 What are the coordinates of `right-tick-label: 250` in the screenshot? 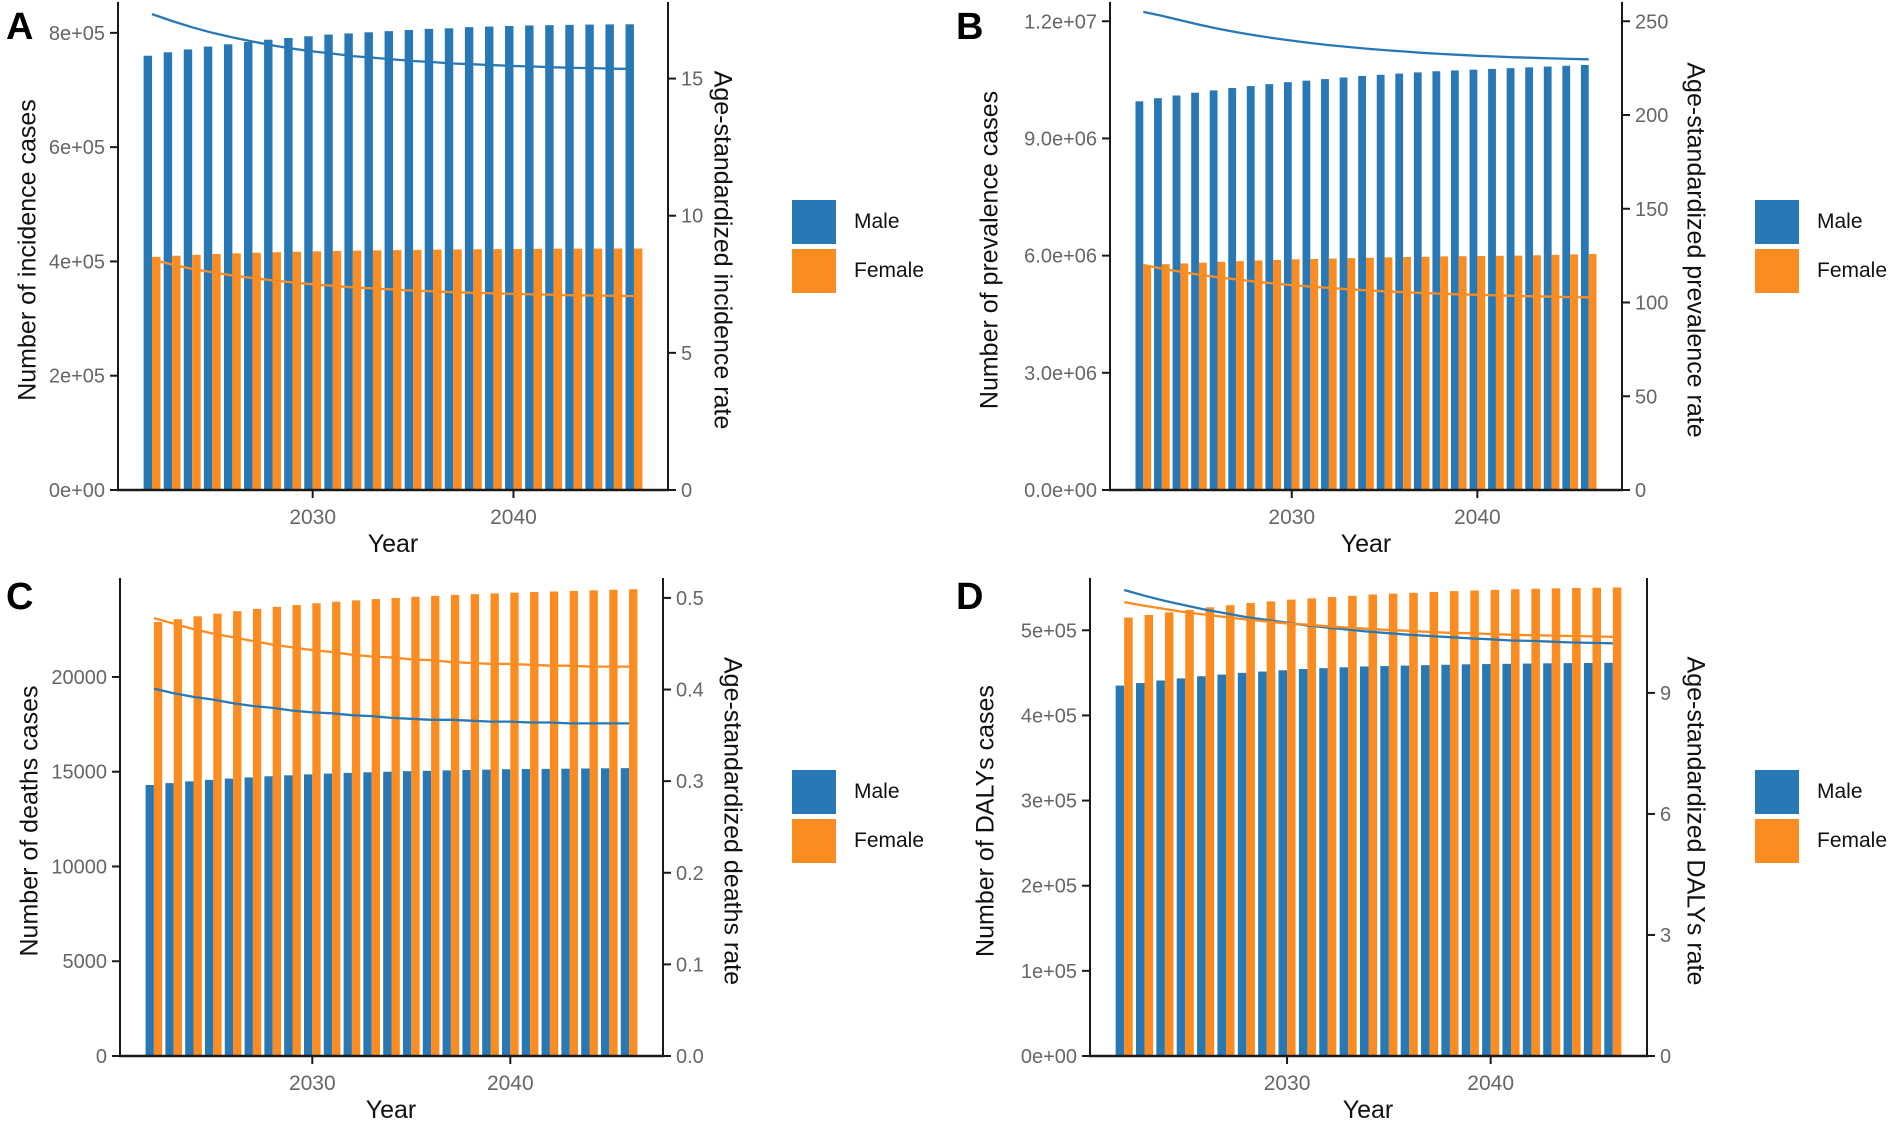 It's located at (1651, 22).